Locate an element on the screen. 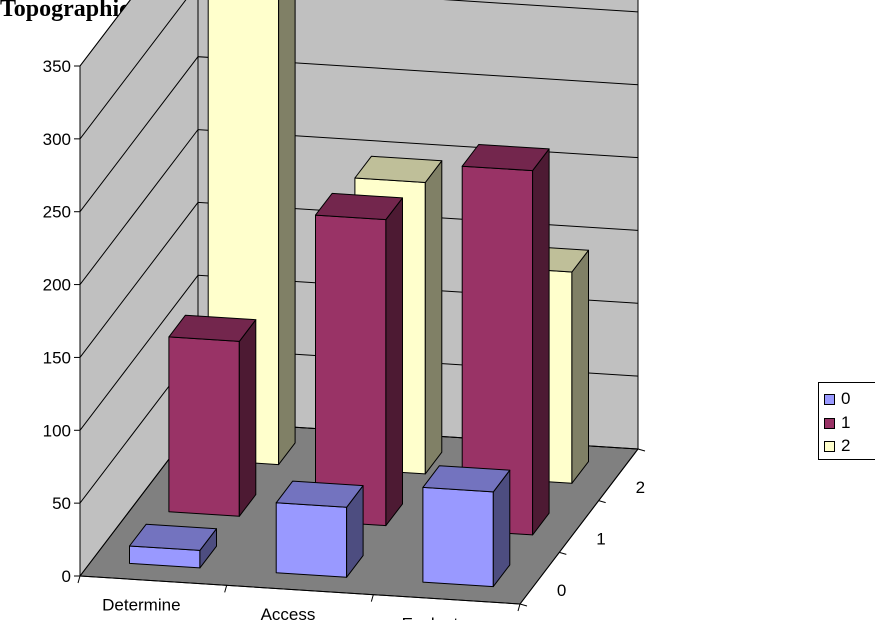 The width and height of the screenshot is (875, 620). y-tick-label: 0 is located at coordinates (66, 576).